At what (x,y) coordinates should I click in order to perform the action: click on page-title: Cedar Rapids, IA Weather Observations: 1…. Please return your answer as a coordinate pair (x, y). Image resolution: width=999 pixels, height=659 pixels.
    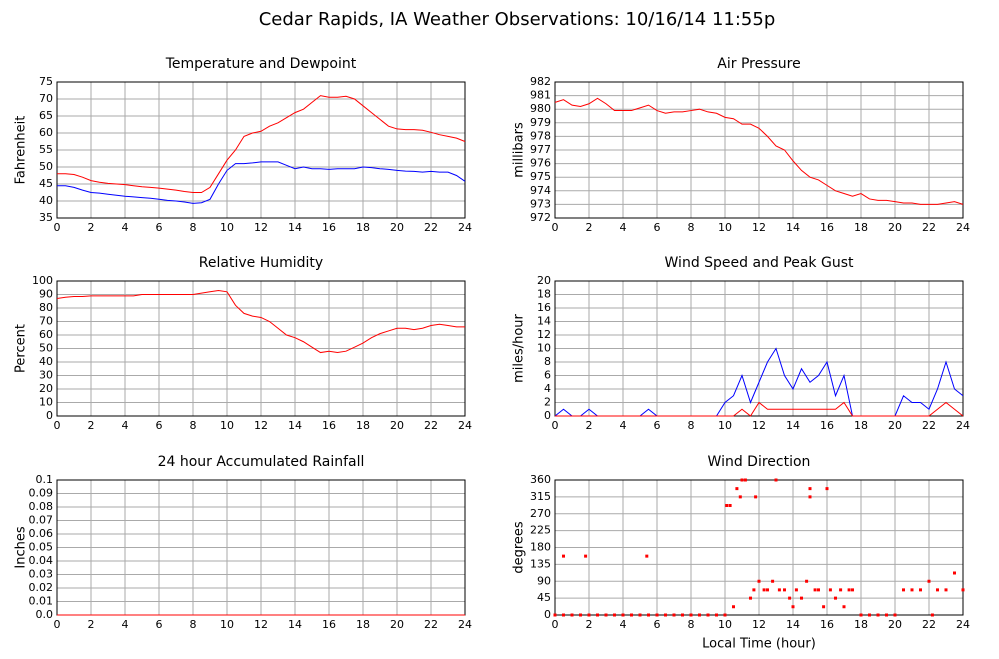
    Looking at the image, I should click on (517, 19).